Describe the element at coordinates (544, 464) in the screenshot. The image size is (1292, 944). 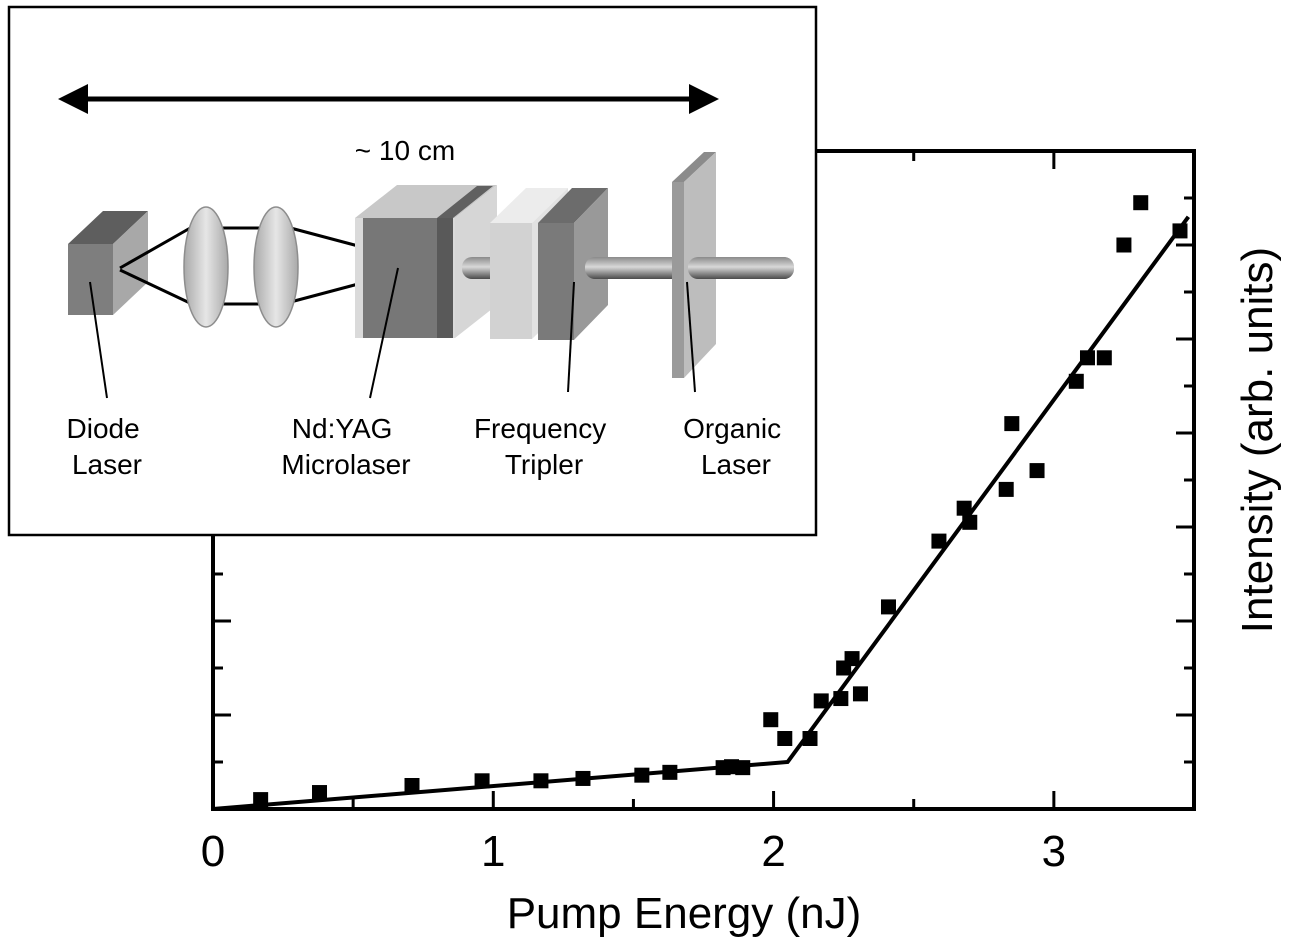
I see `tripler-label-line2: Tripler` at that location.